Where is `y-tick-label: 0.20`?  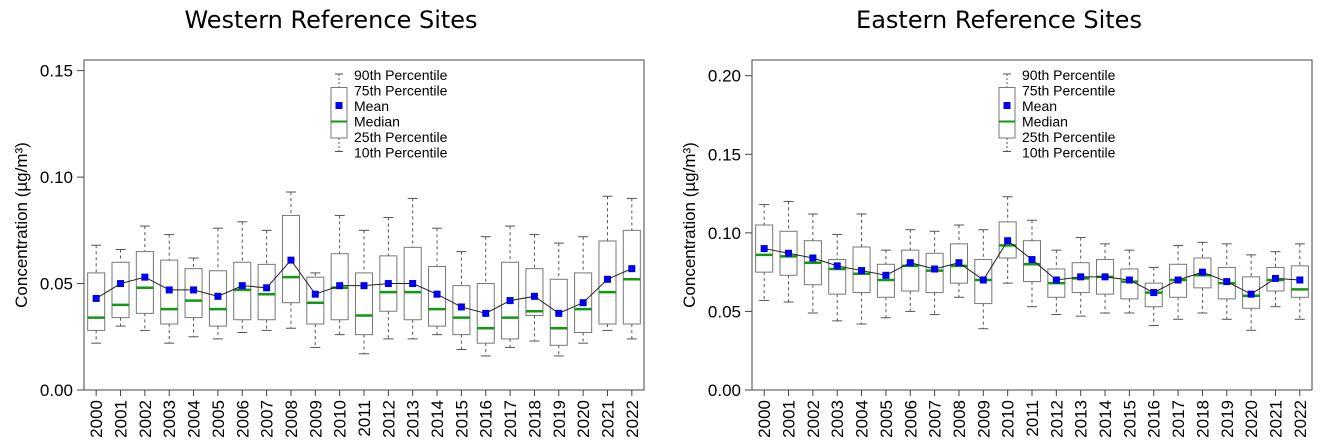
y-tick-label: 0.20 is located at coordinates (724, 76).